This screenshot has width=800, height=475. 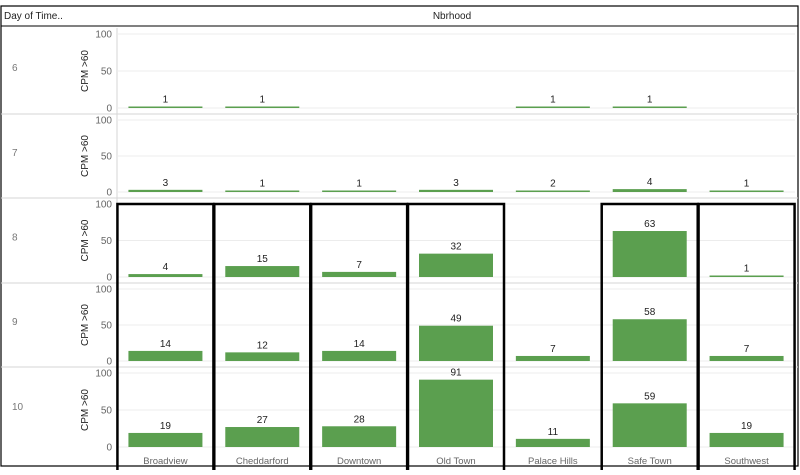 What do you see at coordinates (456, 373) in the screenshot?
I see `data-label: 91` at bounding box center [456, 373].